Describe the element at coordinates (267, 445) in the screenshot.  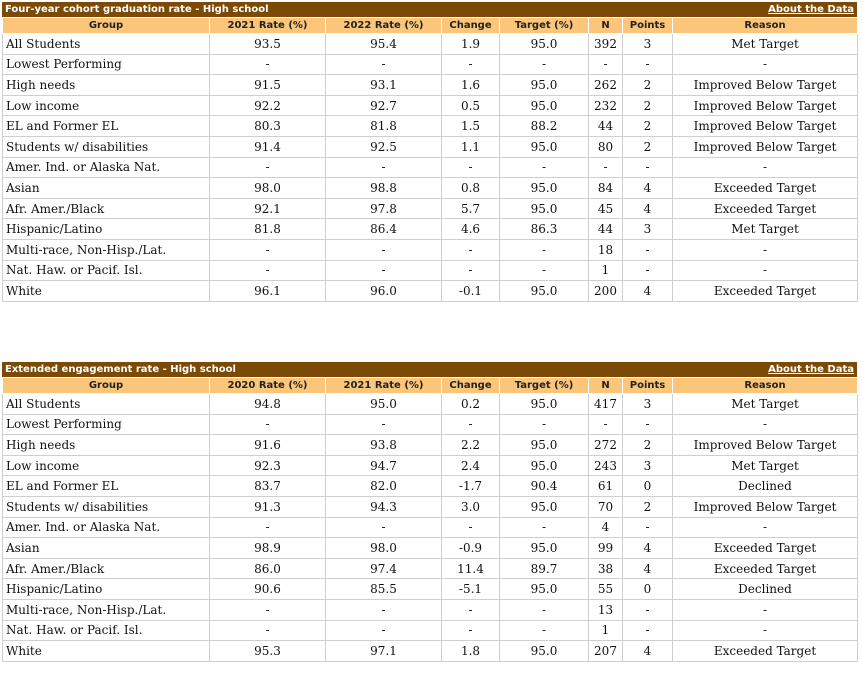
I see `cell-prior-rate: 91.6` at that location.